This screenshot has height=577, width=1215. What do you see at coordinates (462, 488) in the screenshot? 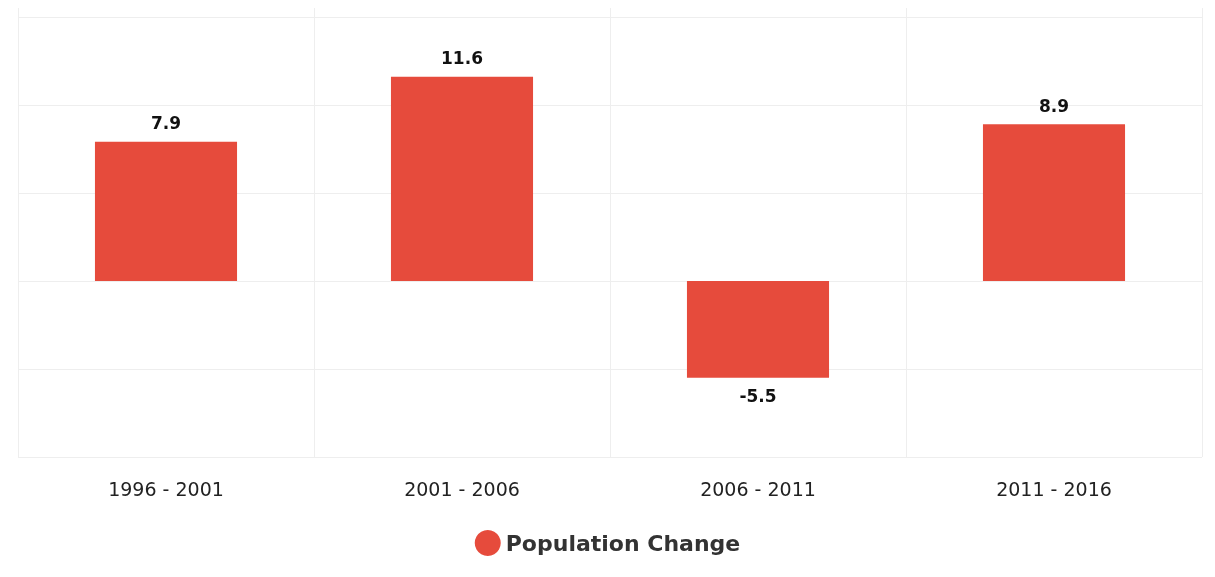
I see `x-tick-label: 2001 - 2006` at bounding box center [462, 488].